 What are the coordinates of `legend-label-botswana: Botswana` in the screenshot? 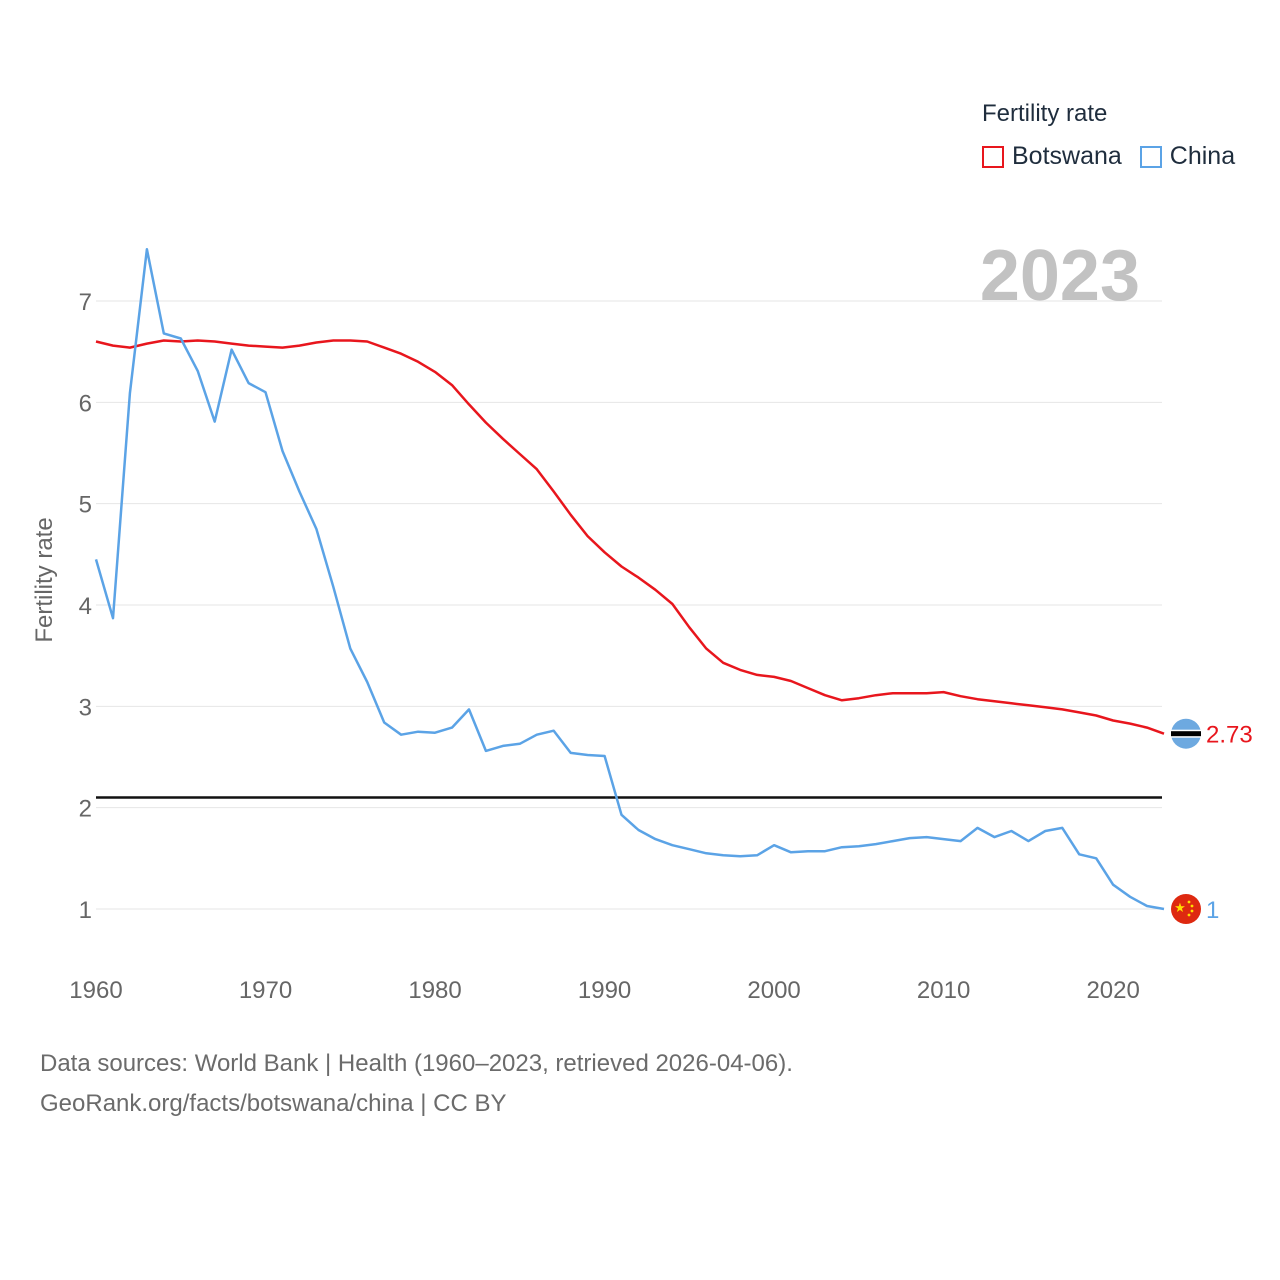 It's located at (1067, 156).